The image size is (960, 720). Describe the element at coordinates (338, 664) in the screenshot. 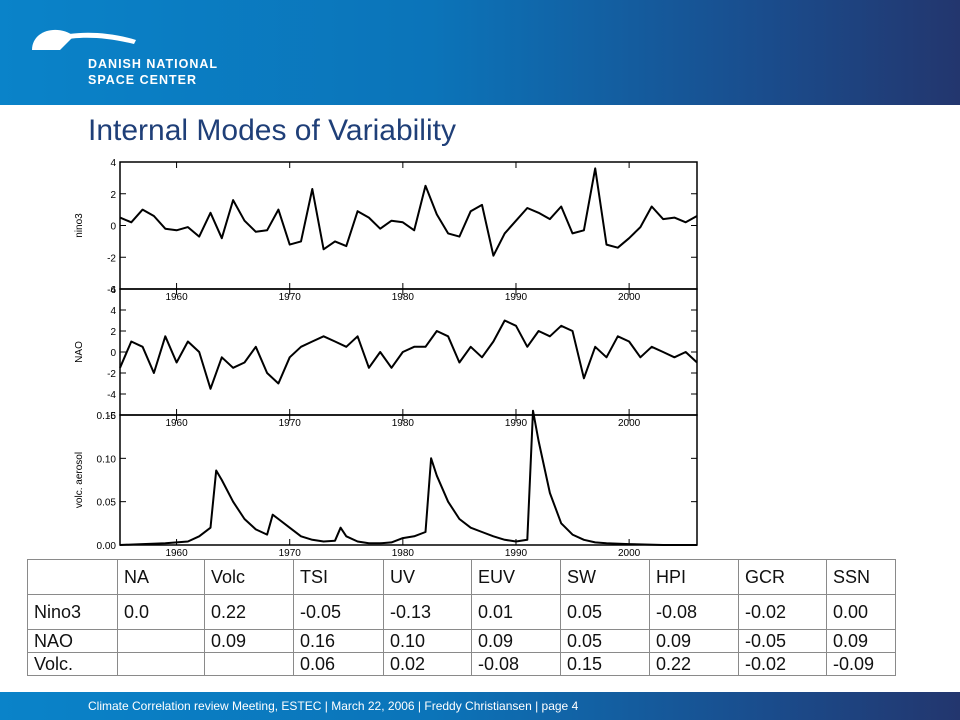

I see `table-cell: 0.06` at that location.